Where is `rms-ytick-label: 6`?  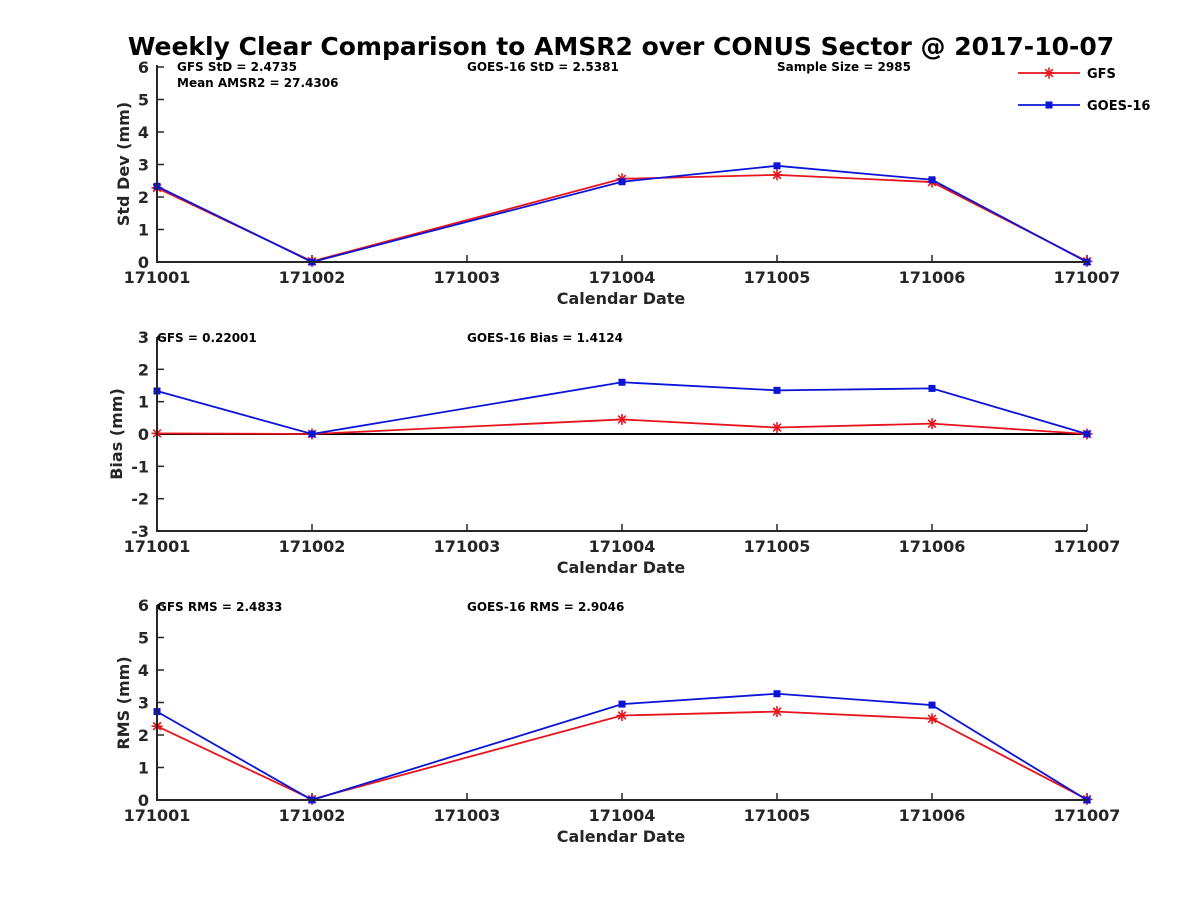
rms-ytick-label: 6 is located at coordinates (143, 605).